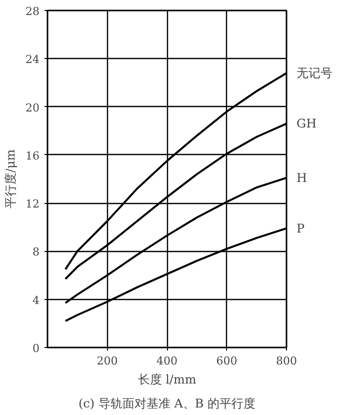  What do you see at coordinates (11, 178) in the screenshot?
I see `y-axis-title: 平行度/μm` at bounding box center [11, 178].